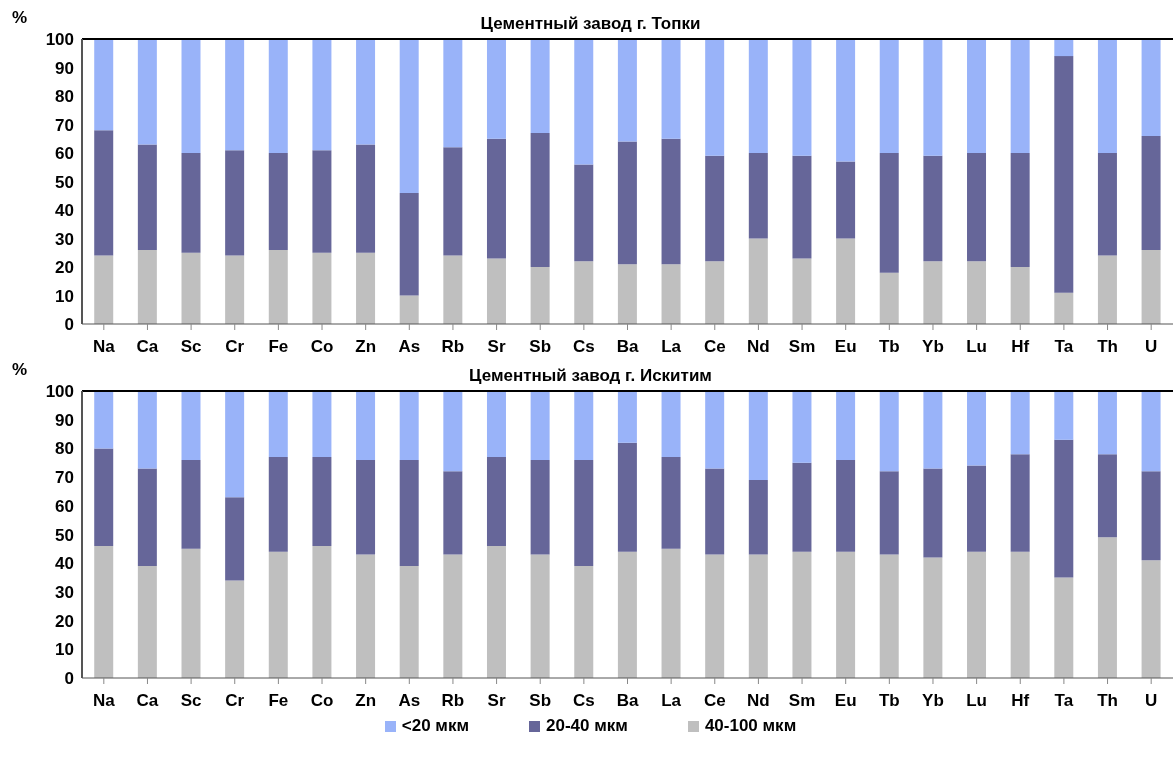  Describe the element at coordinates (496, 347) in the screenshot. I see `x-tick-label: Sr` at that location.